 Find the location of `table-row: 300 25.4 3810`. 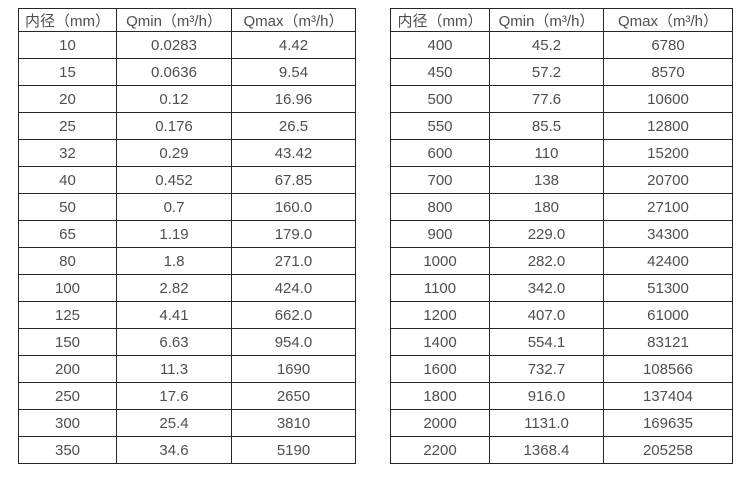

table-row: 300 25.4 3810 is located at coordinates (187, 423).